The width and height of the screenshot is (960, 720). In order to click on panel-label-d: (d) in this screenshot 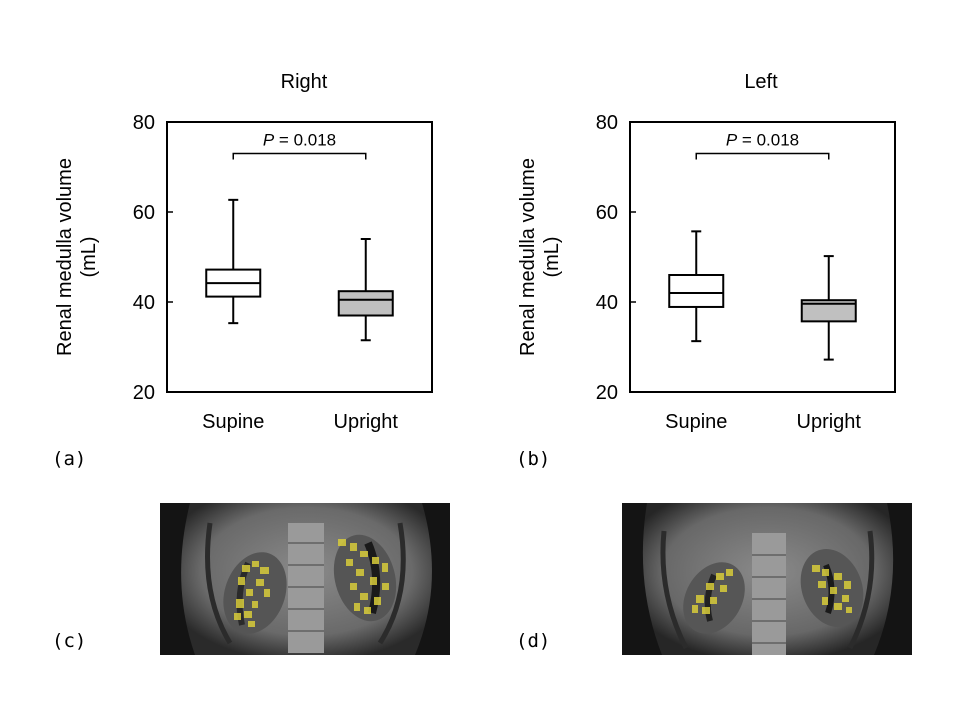, I will do `click(533, 641)`.